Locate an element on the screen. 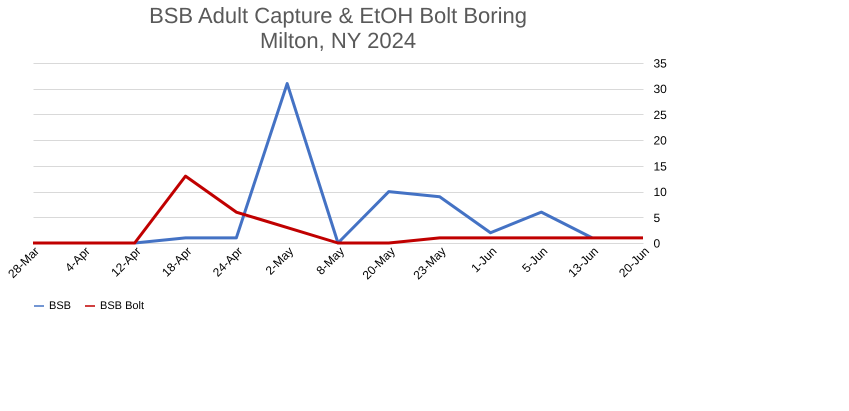 This screenshot has height=411, width=849. y-tick-label: 5 is located at coordinates (657, 217).